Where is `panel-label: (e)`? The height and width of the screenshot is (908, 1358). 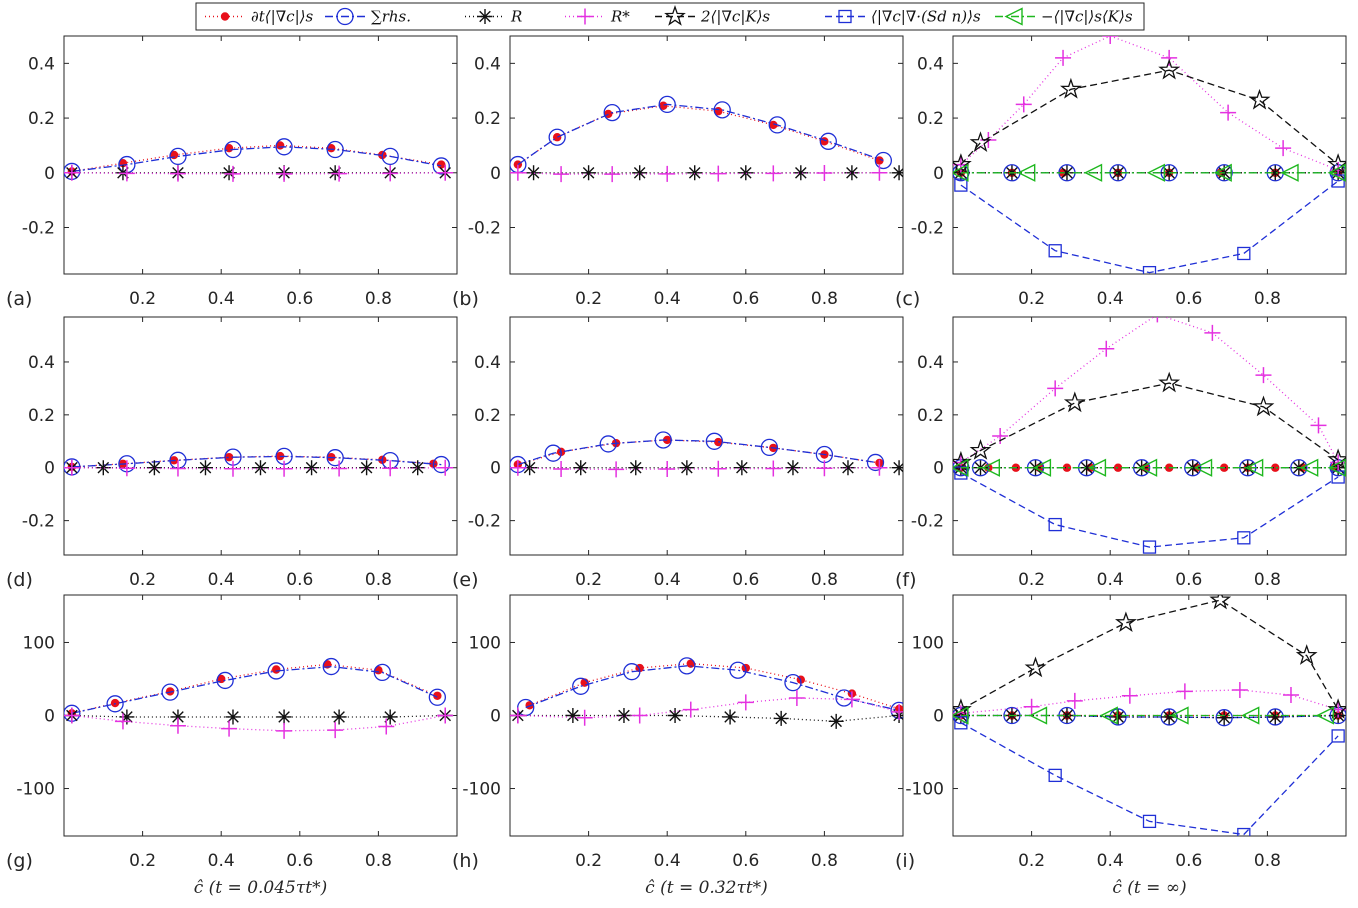 panel-label: (e) is located at coordinates (465, 580).